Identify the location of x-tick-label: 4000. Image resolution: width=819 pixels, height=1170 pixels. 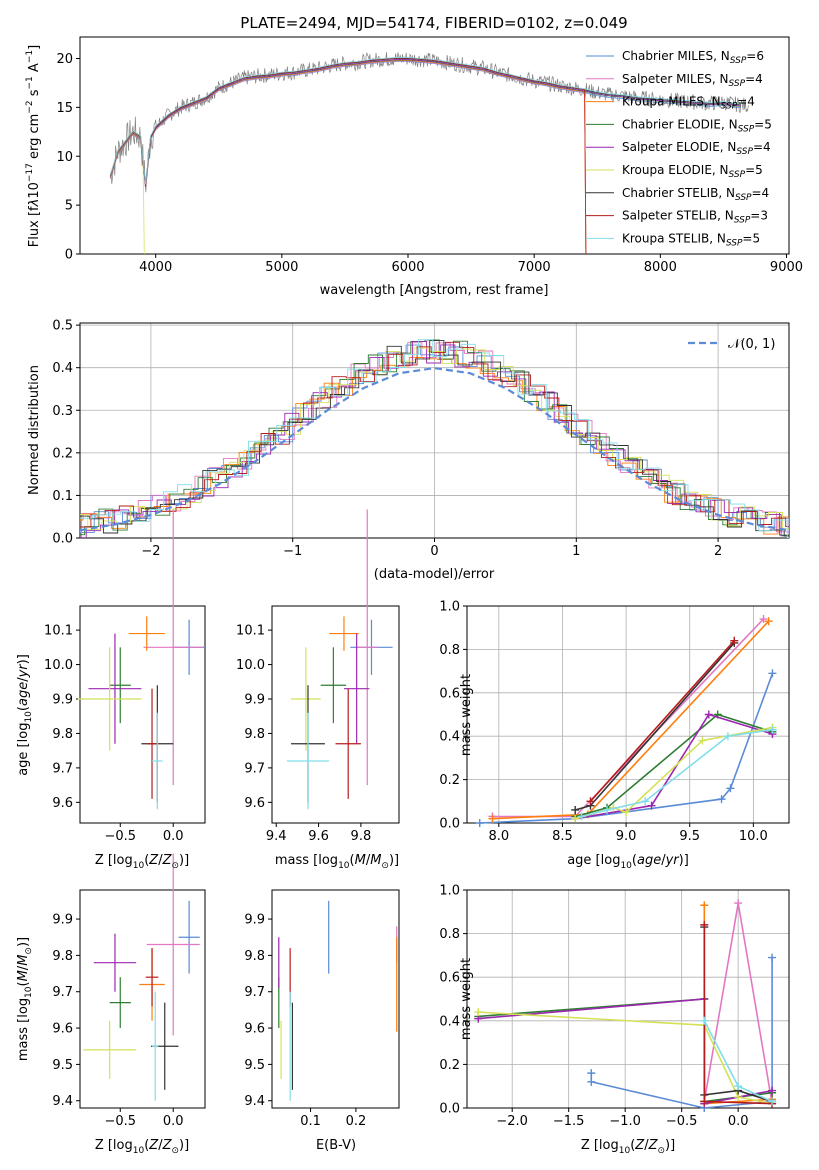
(155, 267).